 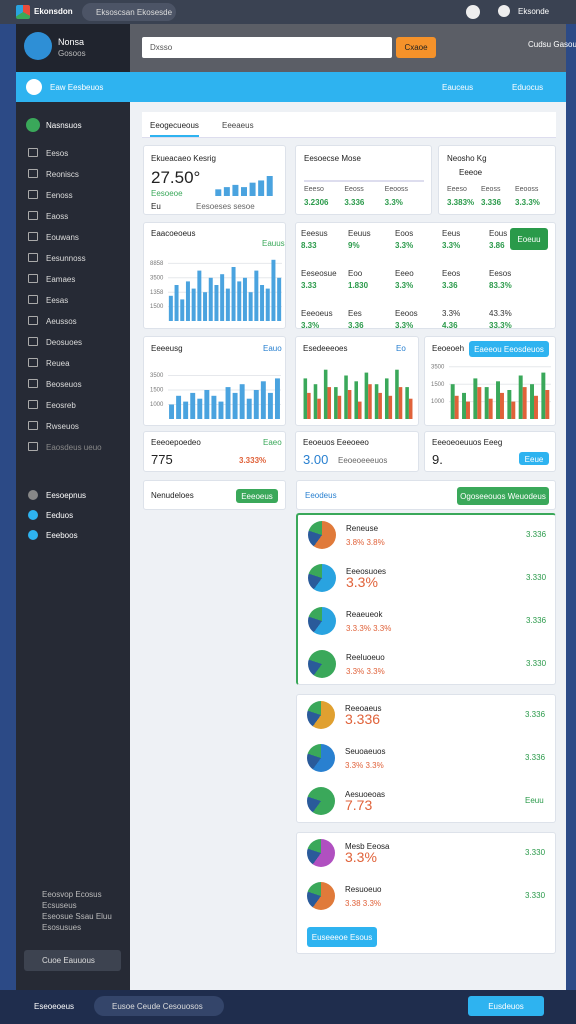 I want to click on kpi-change: Eeue, so click(x=534, y=458).